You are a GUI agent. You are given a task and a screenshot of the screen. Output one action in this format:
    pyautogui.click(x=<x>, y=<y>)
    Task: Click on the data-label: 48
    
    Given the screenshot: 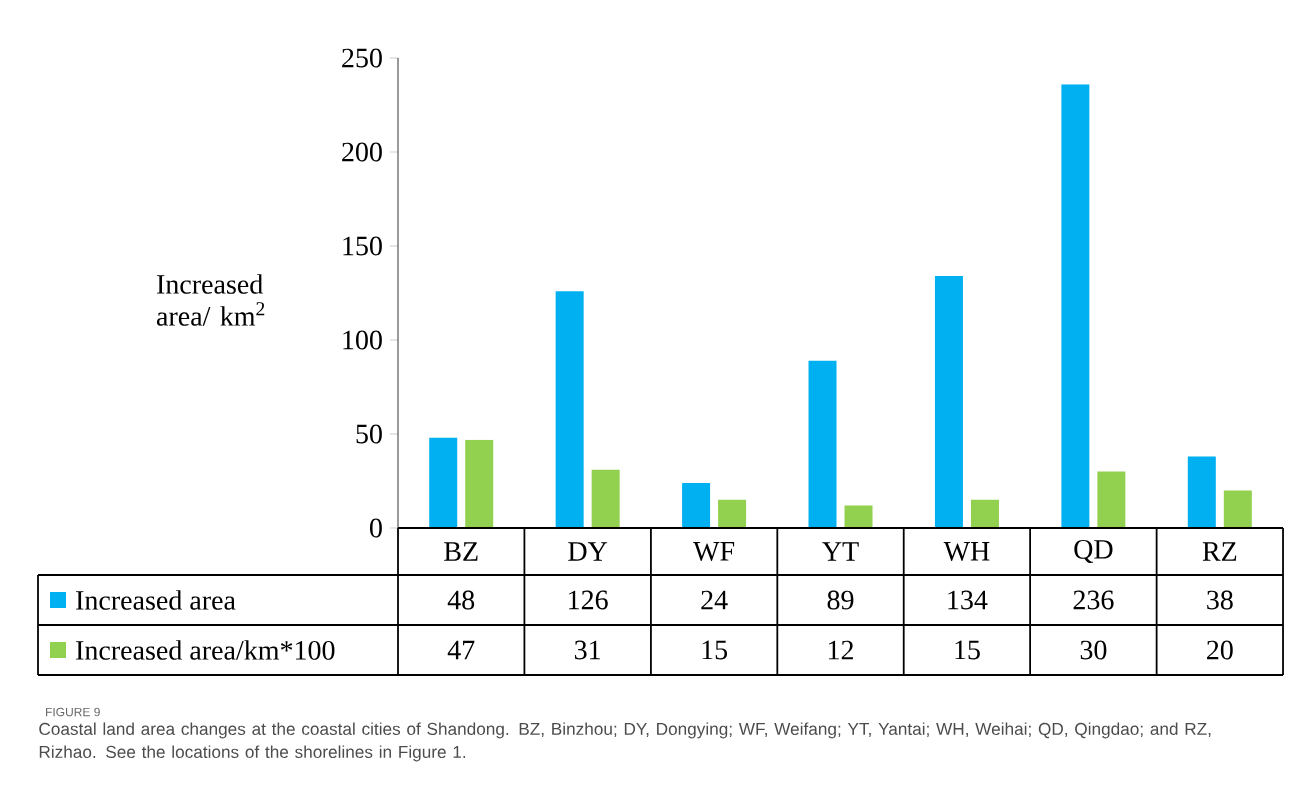 What is the action you would take?
    pyautogui.click(x=461, y=600)
    